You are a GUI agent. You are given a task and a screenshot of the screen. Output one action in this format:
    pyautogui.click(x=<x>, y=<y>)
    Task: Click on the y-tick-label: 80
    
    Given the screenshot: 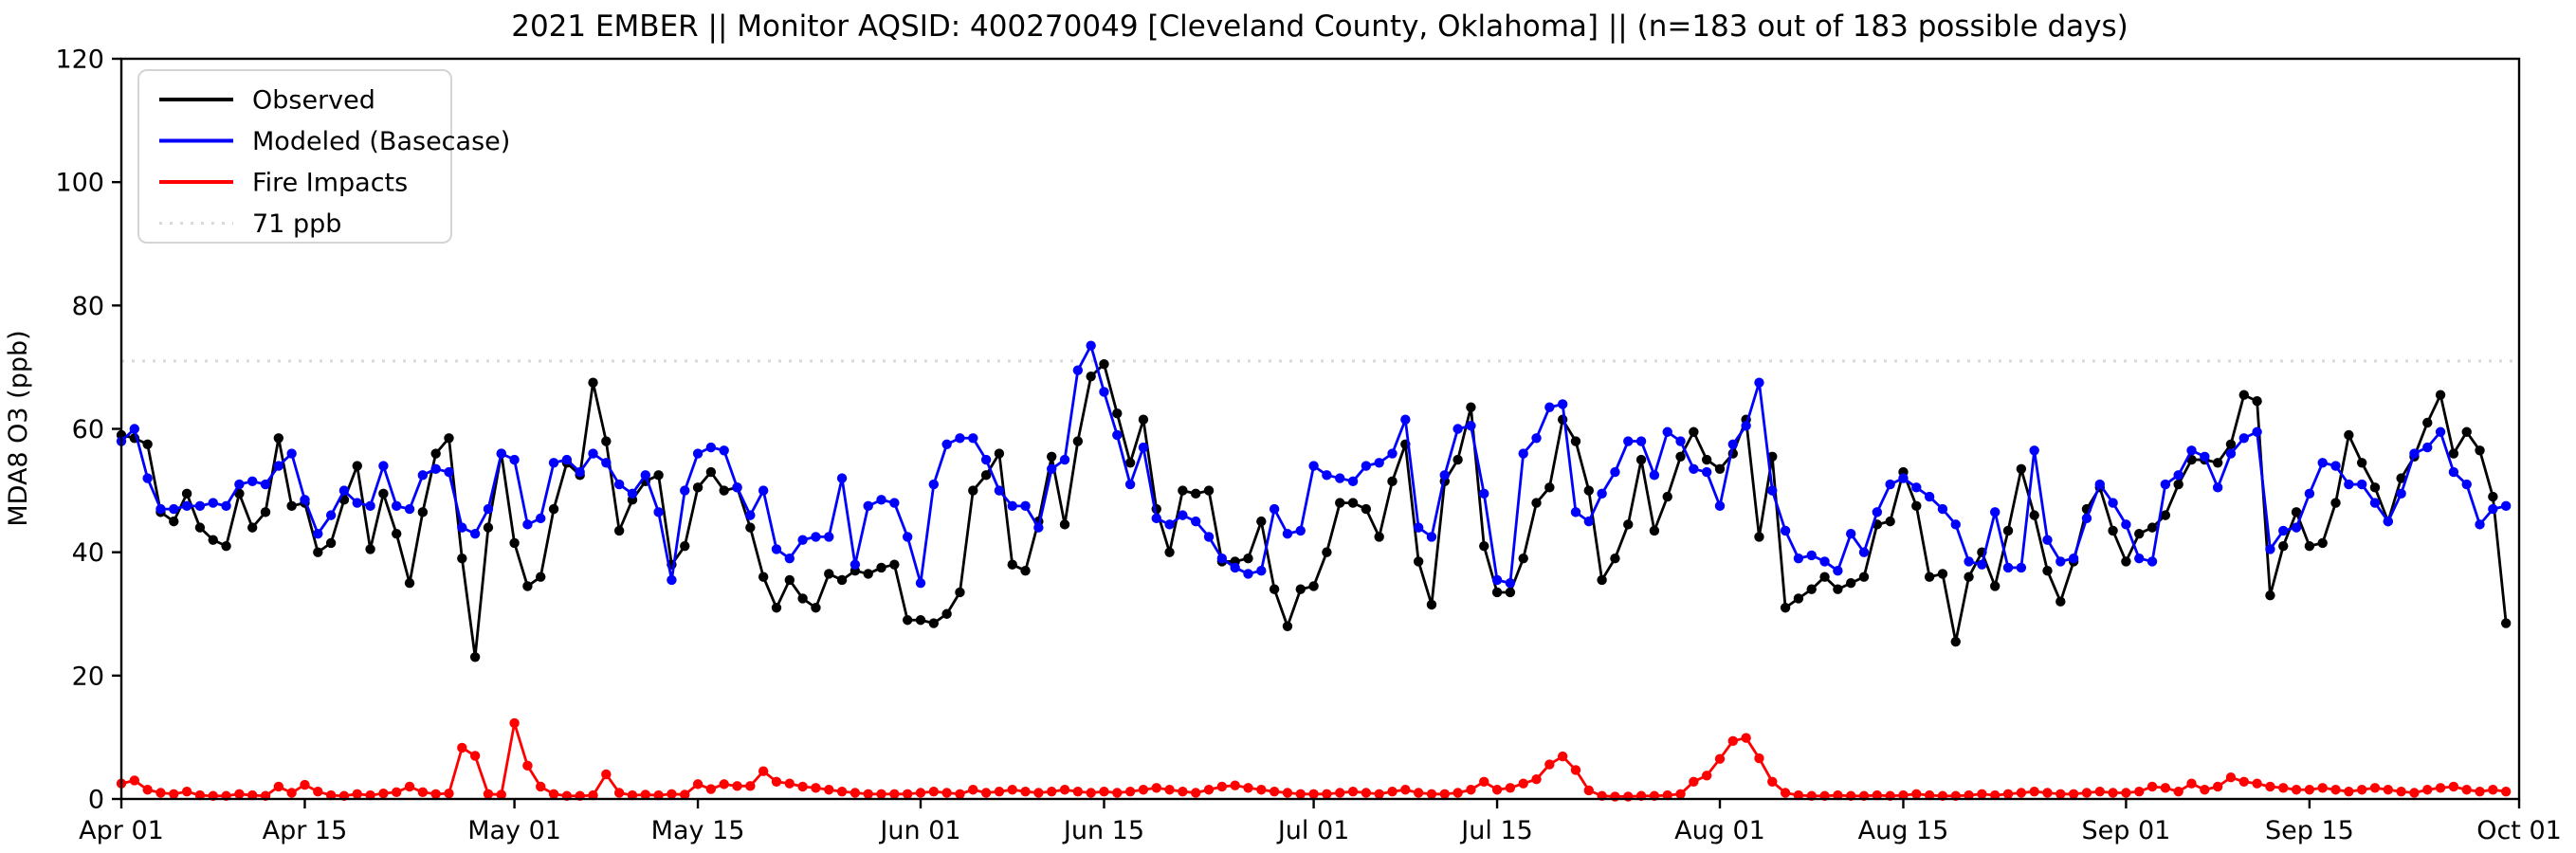 What is the action you would take?
    pyautogui.click(x=88, y=306)
    